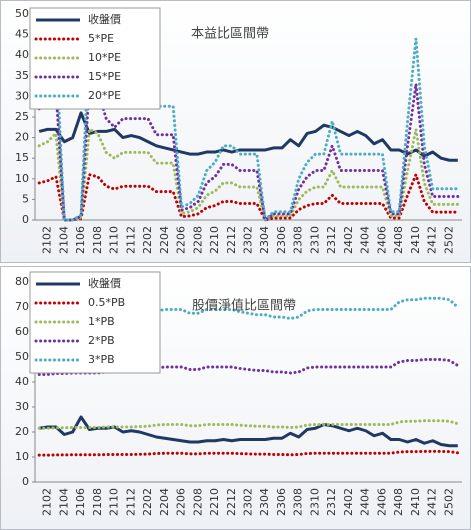  I want to click on y-tick-label: 45, so click(22, 34).